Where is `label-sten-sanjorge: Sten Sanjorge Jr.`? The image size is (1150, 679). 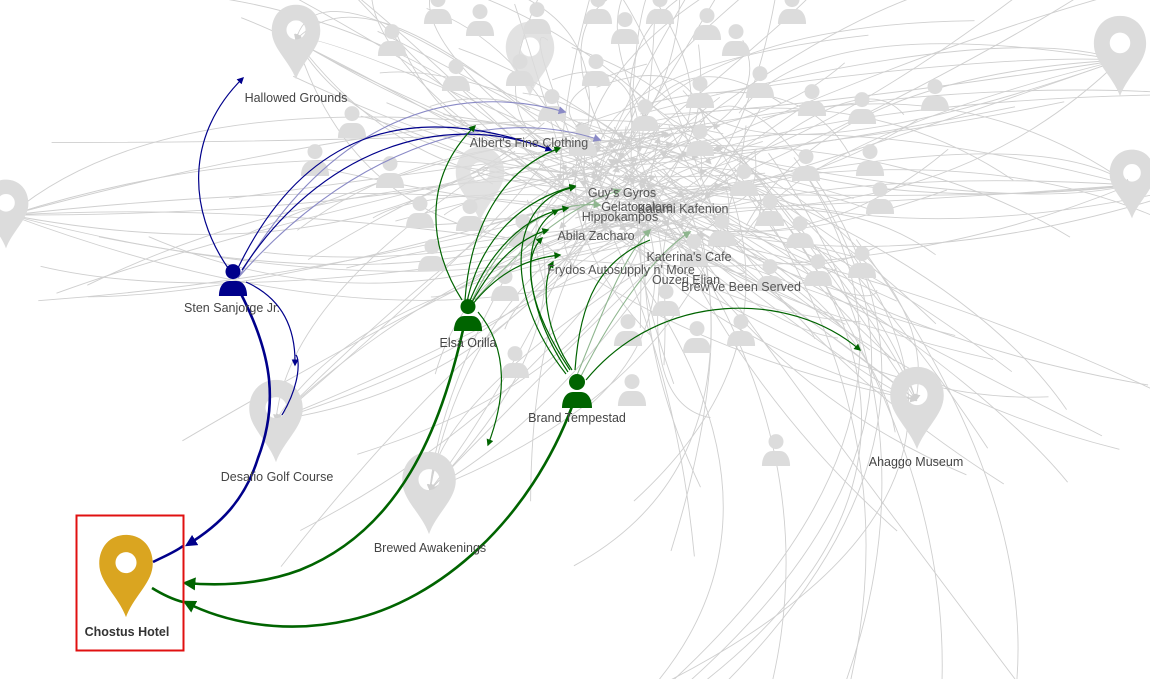
label-sten-sanjorge: Sten Sanjorge Jr. is located at coordinates (232, 308).